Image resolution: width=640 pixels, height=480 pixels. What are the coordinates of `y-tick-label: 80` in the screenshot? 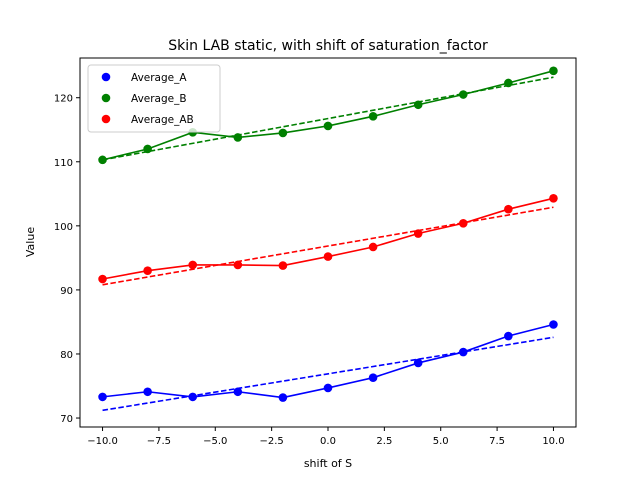 It's located at (66, 355).